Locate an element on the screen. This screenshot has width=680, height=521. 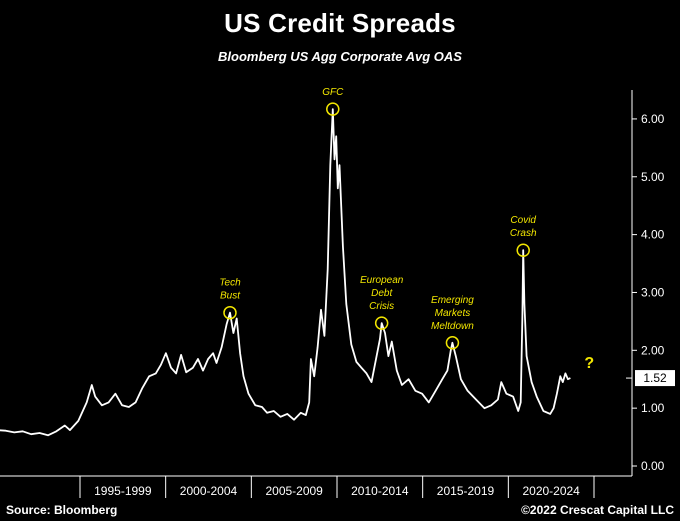
chart-title: US Credit Spreads is located at coordinates (340, 23).